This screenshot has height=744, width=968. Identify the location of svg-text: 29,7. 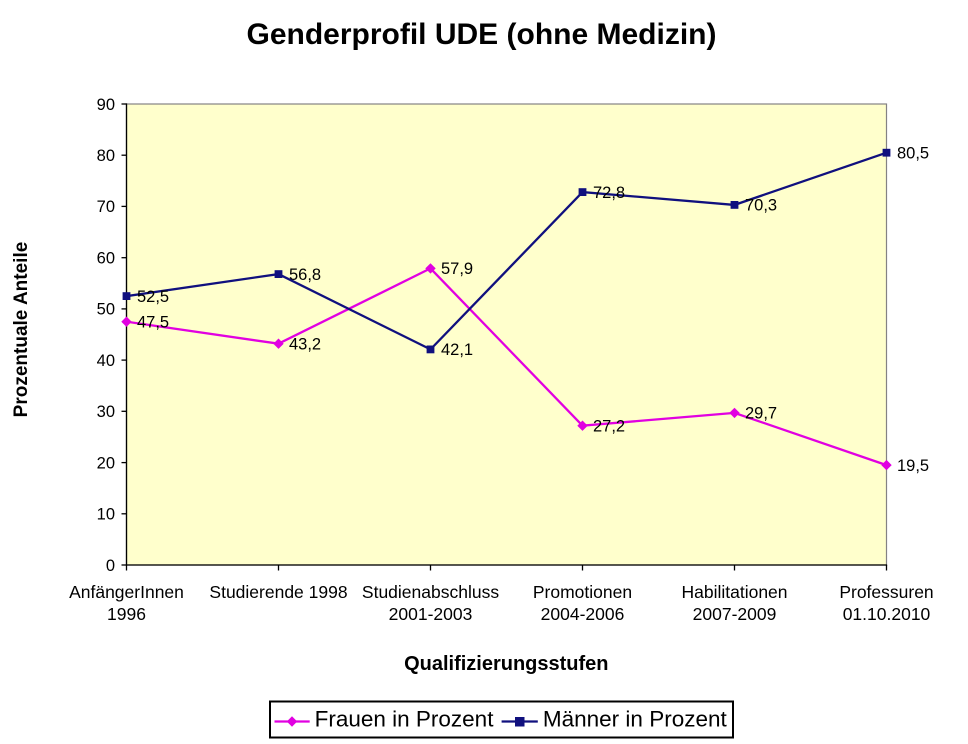
(761, 414).